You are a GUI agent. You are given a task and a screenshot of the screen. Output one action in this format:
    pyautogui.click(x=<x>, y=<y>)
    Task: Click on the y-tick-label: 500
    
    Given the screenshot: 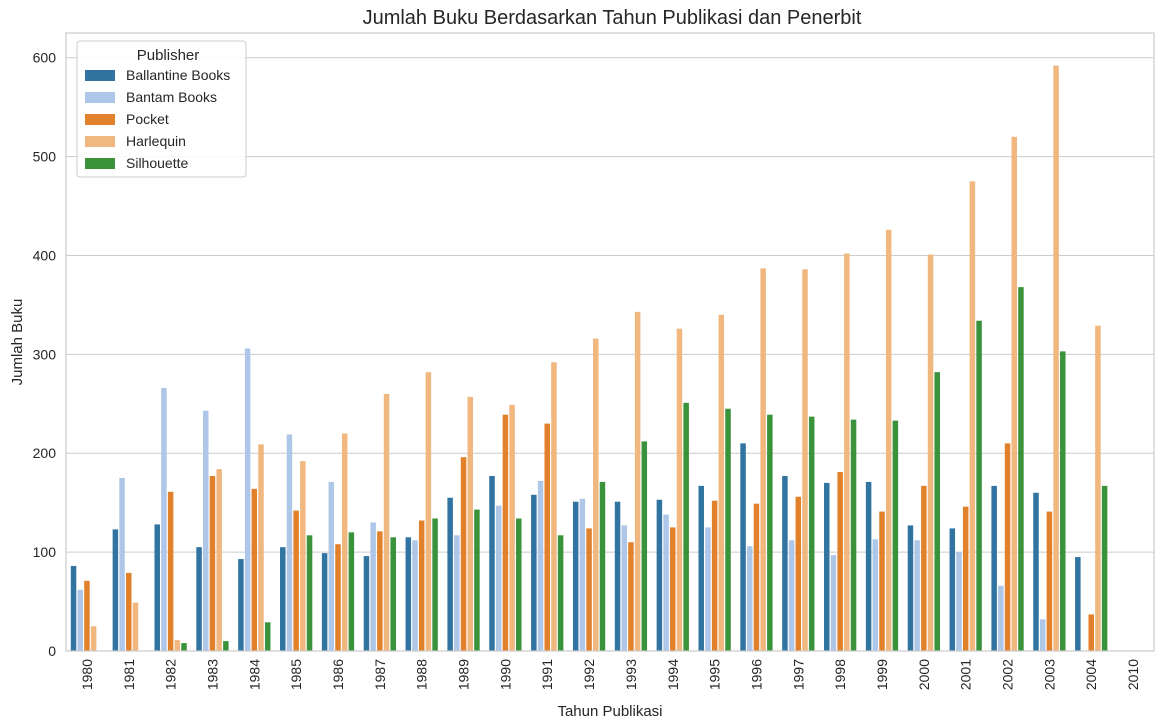 What is the action you would take?
    pyautogui.click(x=45, y=157)
    